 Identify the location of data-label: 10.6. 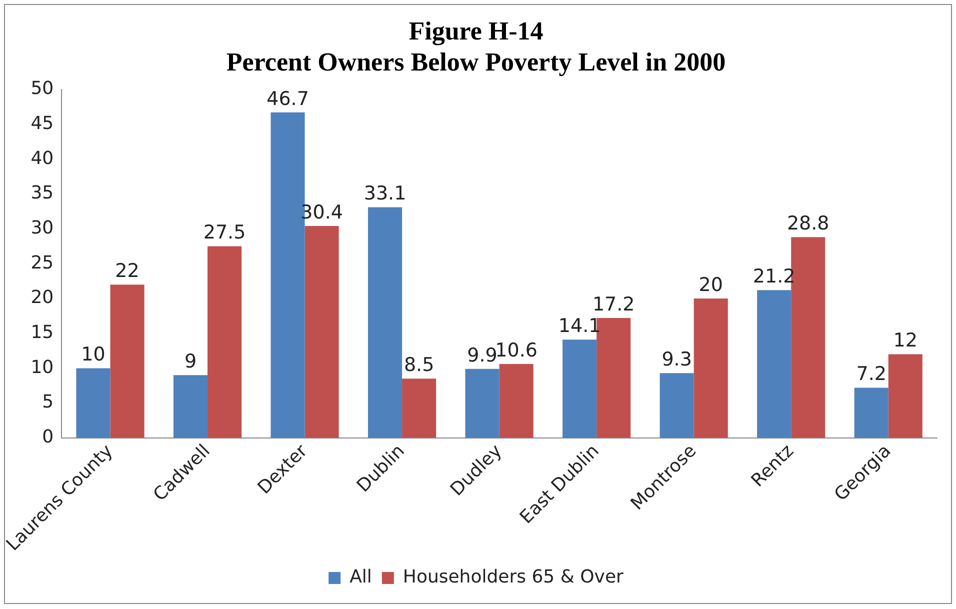
(516, 350).